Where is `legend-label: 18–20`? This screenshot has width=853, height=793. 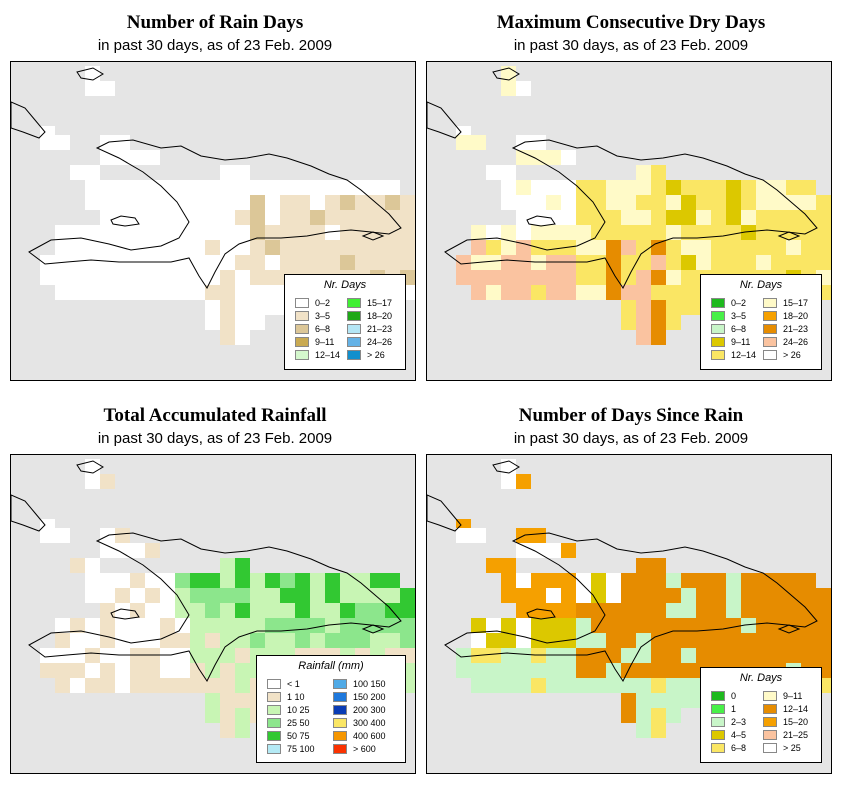
legend-label: 18–20 is located at coordinates (380, 316).